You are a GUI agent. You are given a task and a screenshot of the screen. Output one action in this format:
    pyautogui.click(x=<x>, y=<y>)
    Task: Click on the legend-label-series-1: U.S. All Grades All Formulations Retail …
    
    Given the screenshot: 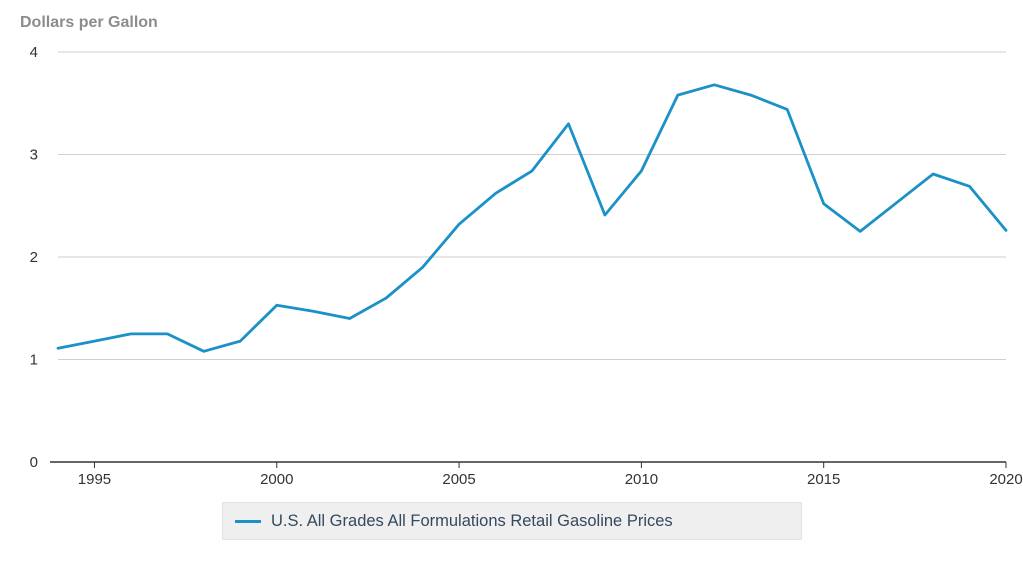 What is the action you would take?
    pyautogui.click(x=472, y=520)
    